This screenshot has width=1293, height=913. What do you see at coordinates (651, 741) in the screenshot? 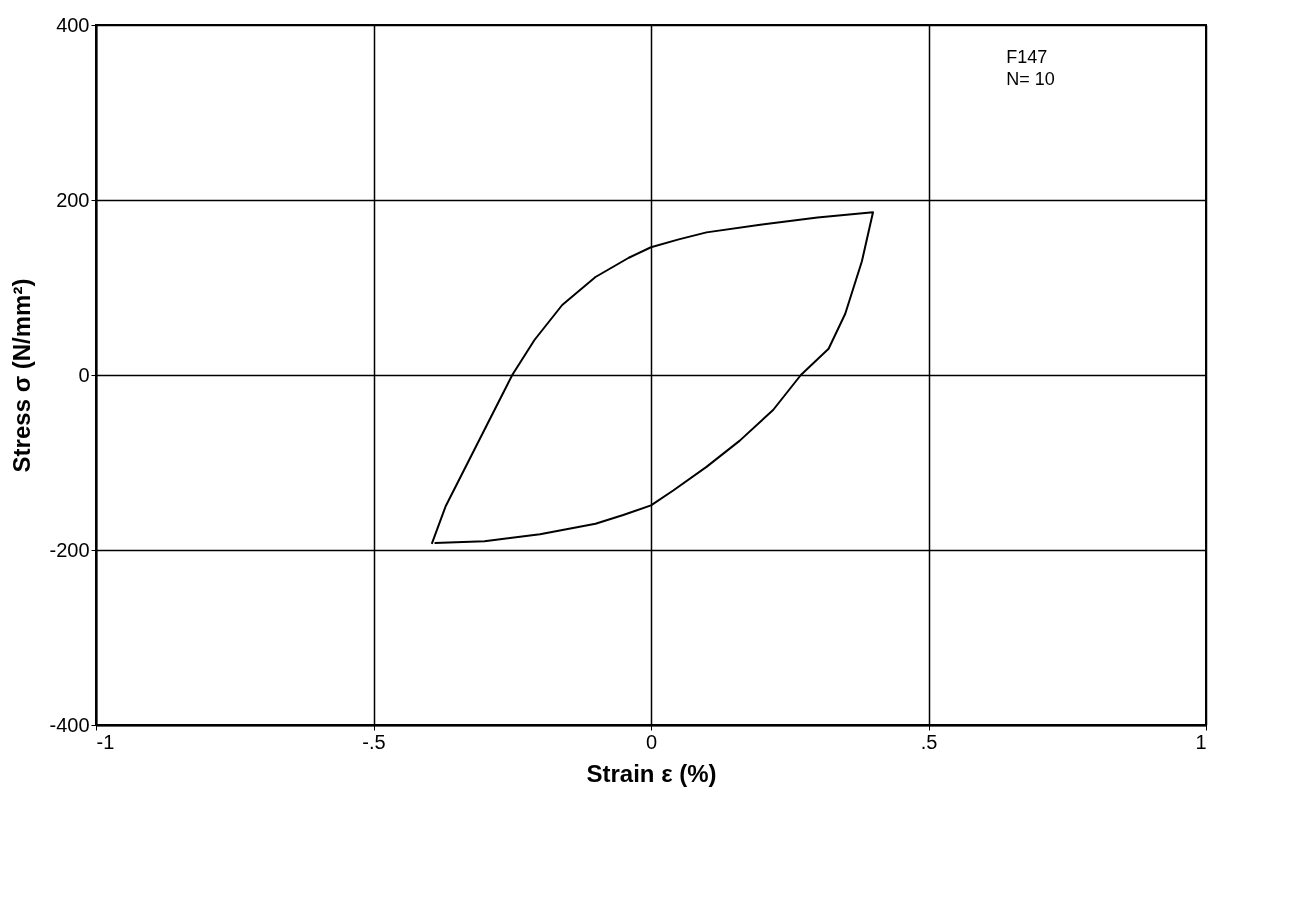
I see `x-tick-label: 0` at bounding box center [651, 741].